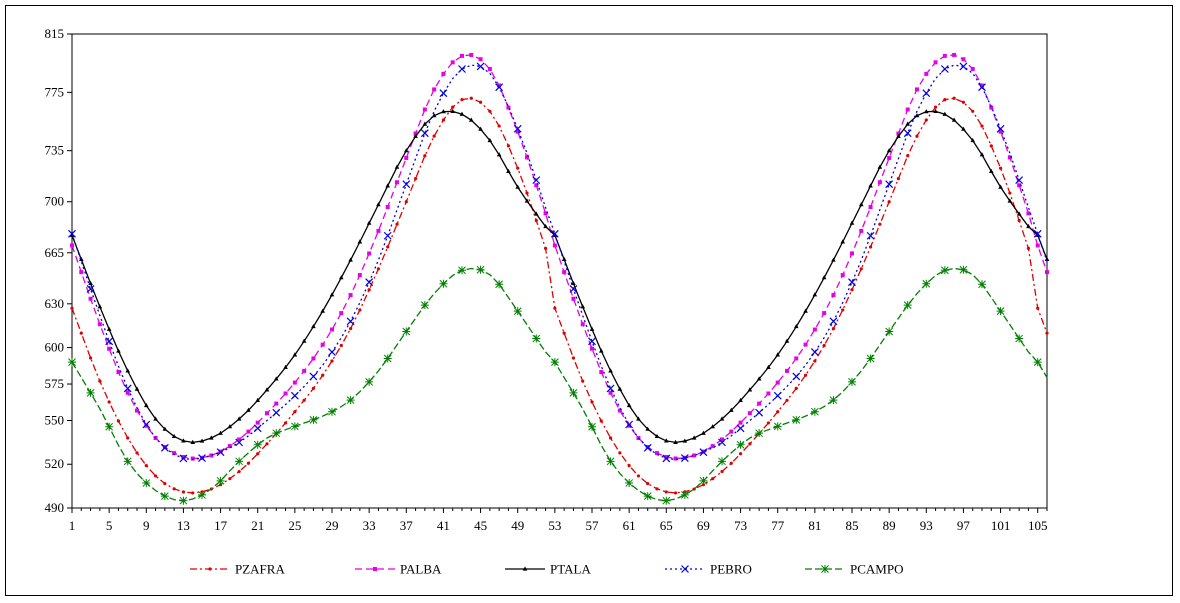  I want to click on y-tick-label: 550, so click(55, 419).